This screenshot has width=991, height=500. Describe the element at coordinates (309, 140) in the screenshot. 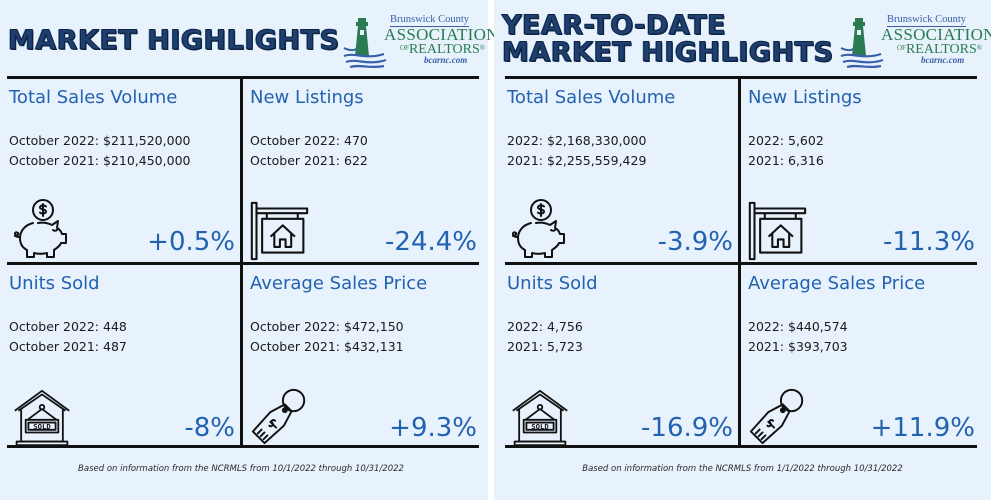

I see `stat-current: October 2022: 470` at that location.